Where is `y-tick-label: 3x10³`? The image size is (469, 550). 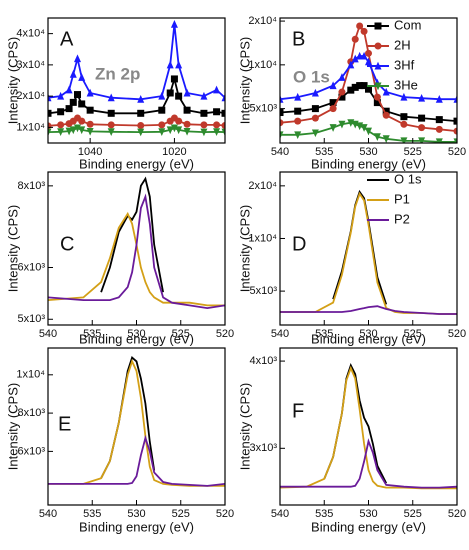
y-tick-label: 3x10³ is located at coordinates (263, 448).